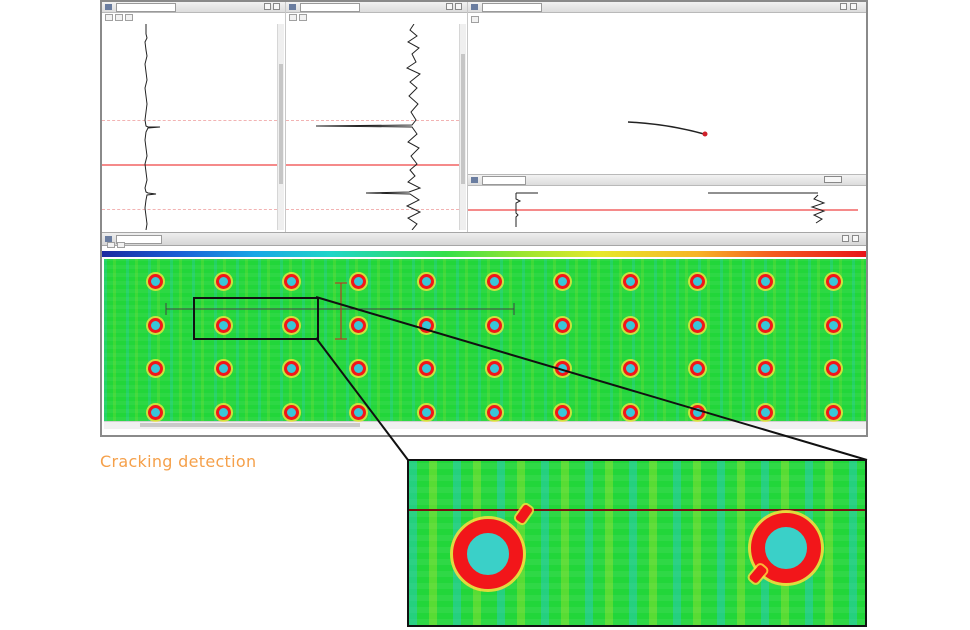  What do you see at coordinates (512, 7) in the screenshot?
I see `scan-view-title` at bounding box center [512, 7].